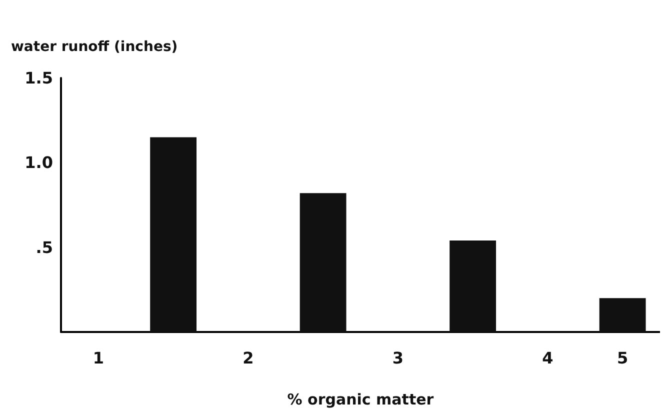 This screenshot has height=420, width=668. I want to click on x-axis-title: % organic matter, so click(360, 399).